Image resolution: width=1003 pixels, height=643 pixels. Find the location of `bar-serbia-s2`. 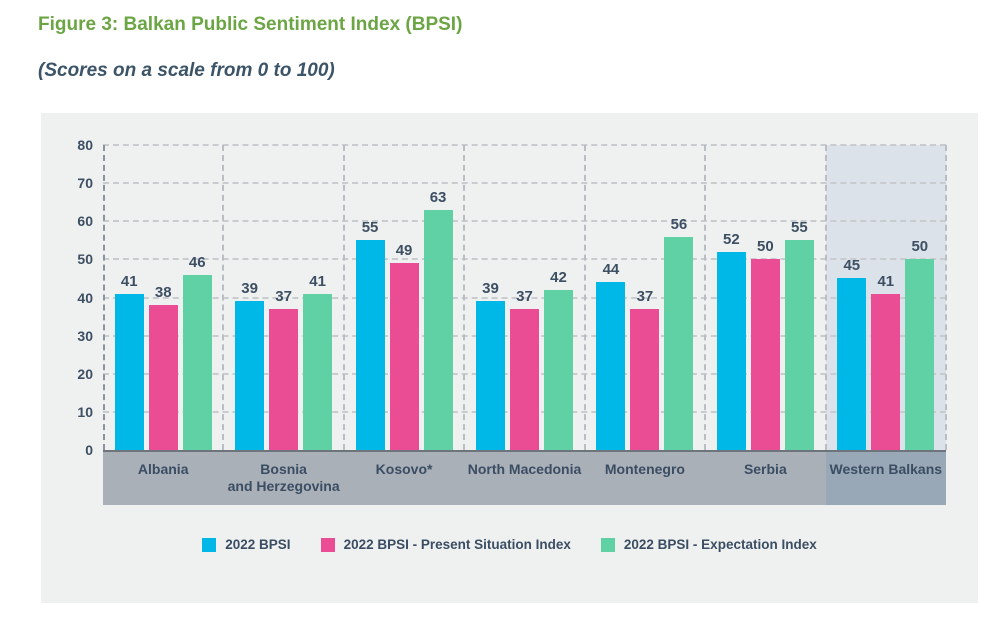

bar-serbia-s2 is located at coordinates (799, 345).